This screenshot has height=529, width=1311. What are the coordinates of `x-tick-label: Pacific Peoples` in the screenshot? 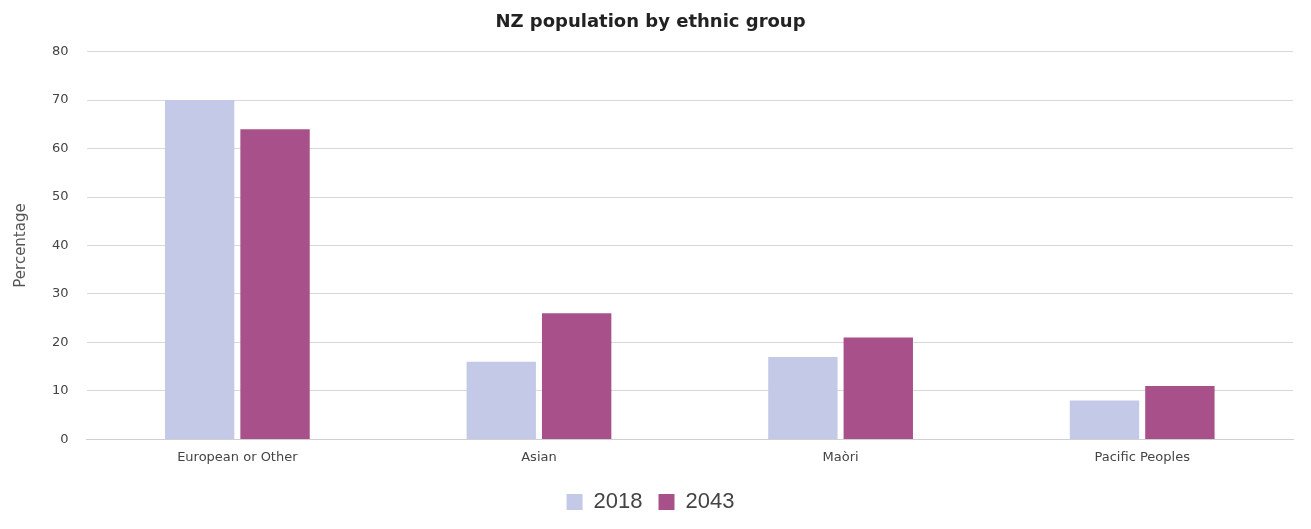 It's located at (1142, 456).